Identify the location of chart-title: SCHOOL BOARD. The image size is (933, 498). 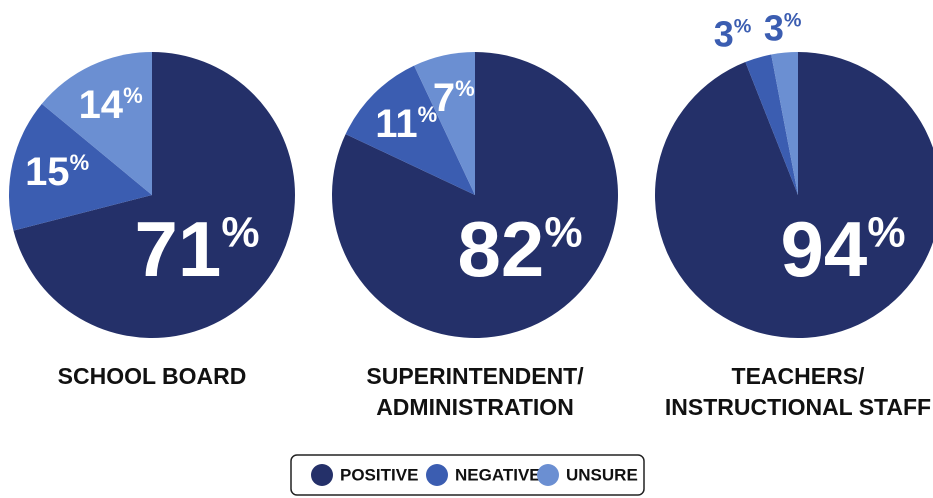
(152, 376).